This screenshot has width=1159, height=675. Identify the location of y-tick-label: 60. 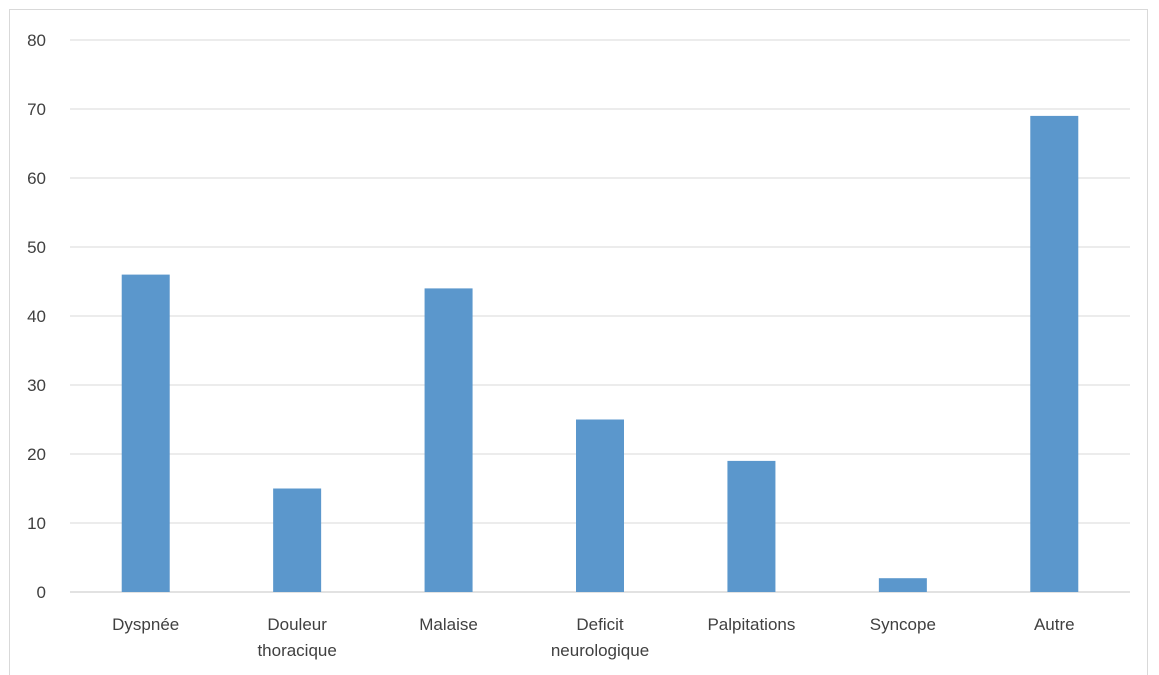
(36, 178).